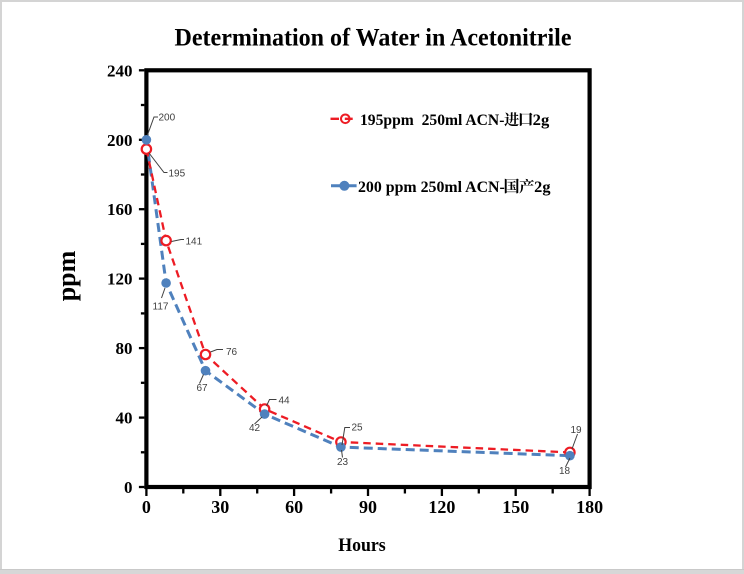 The image size is (744, 574). What do you see at coordinates (432, 120) in the screenshot?
I see `svg-text: 195ppm 250ml ACN-` at bounding box center [432, 120].